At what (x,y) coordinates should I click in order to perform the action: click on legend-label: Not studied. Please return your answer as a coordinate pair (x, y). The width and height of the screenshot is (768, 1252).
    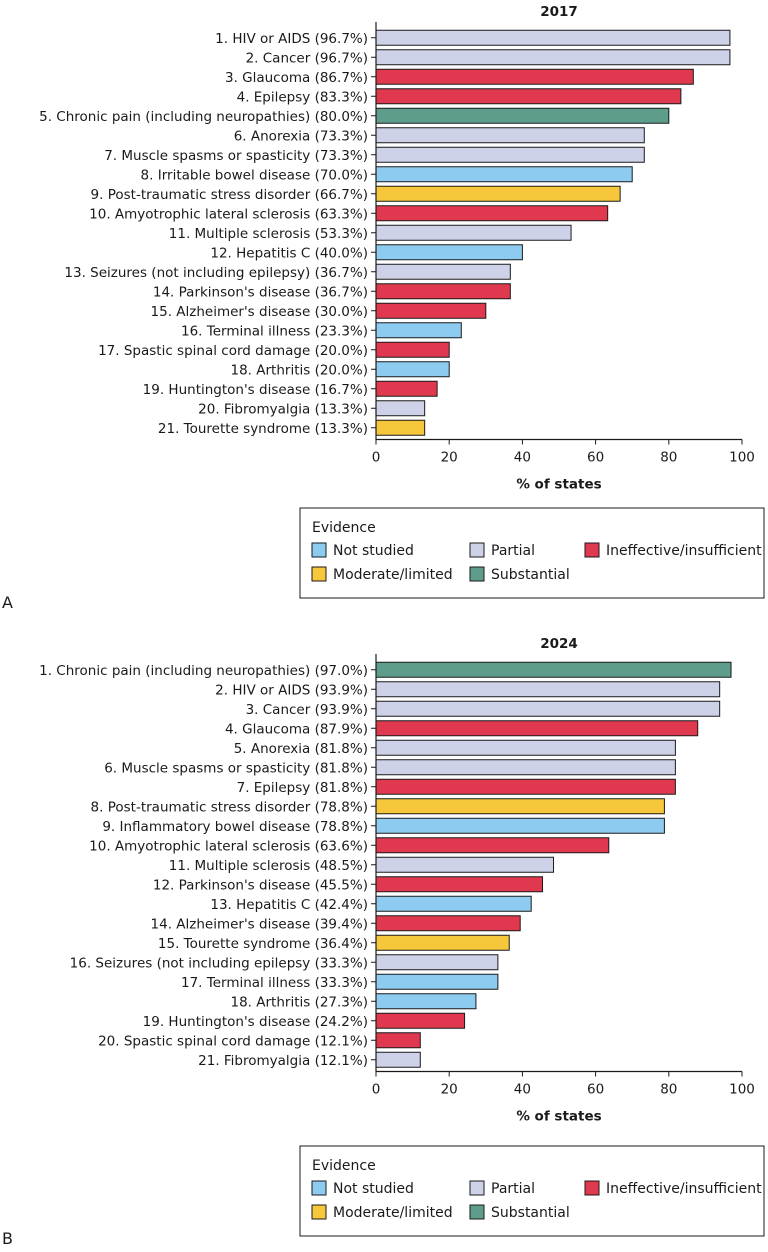
    Looking at the image, I should click on (373, 551).